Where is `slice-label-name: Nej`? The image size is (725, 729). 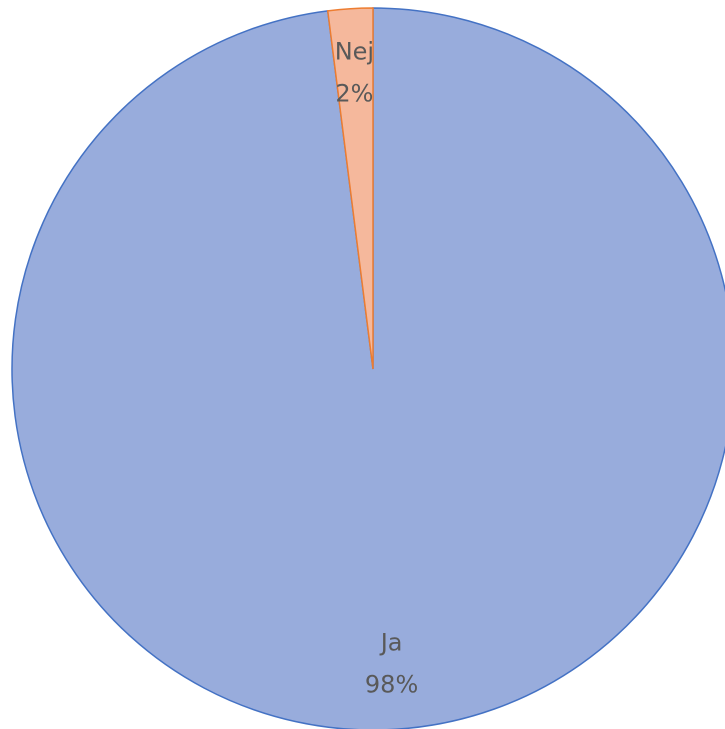
slice-label-name: Nej is located at coordinates (354, 52).